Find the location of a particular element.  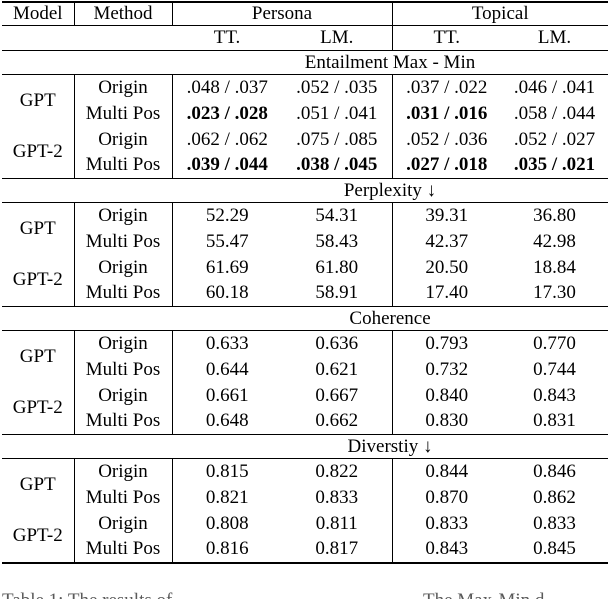

value-cell: .075 / .085 is located at coordinates (337, 139).